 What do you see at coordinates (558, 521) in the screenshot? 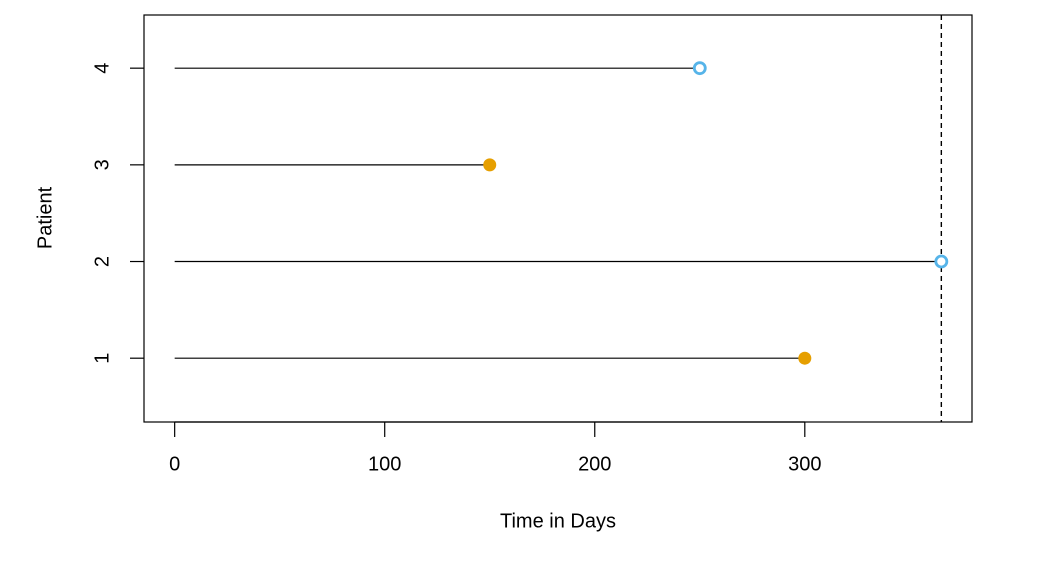
I see `x-axis-label: Time in Days` at bounding box center [558, 521].